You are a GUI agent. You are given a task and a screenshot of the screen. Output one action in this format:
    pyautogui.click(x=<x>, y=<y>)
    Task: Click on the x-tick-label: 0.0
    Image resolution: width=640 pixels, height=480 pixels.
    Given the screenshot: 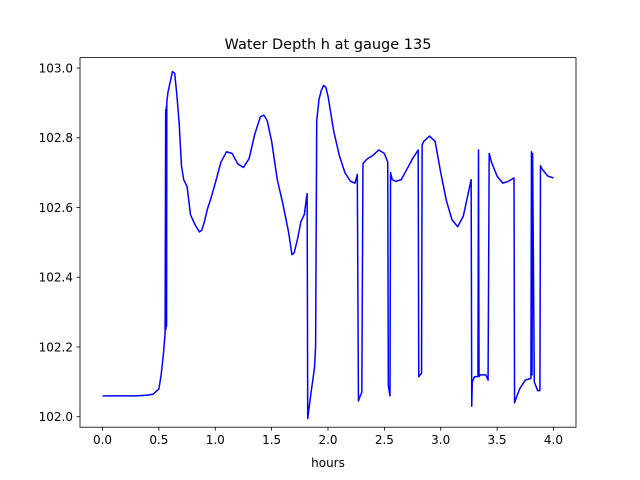 What is the action you would take?
    pyautogui.click(x=102, y=440)
    